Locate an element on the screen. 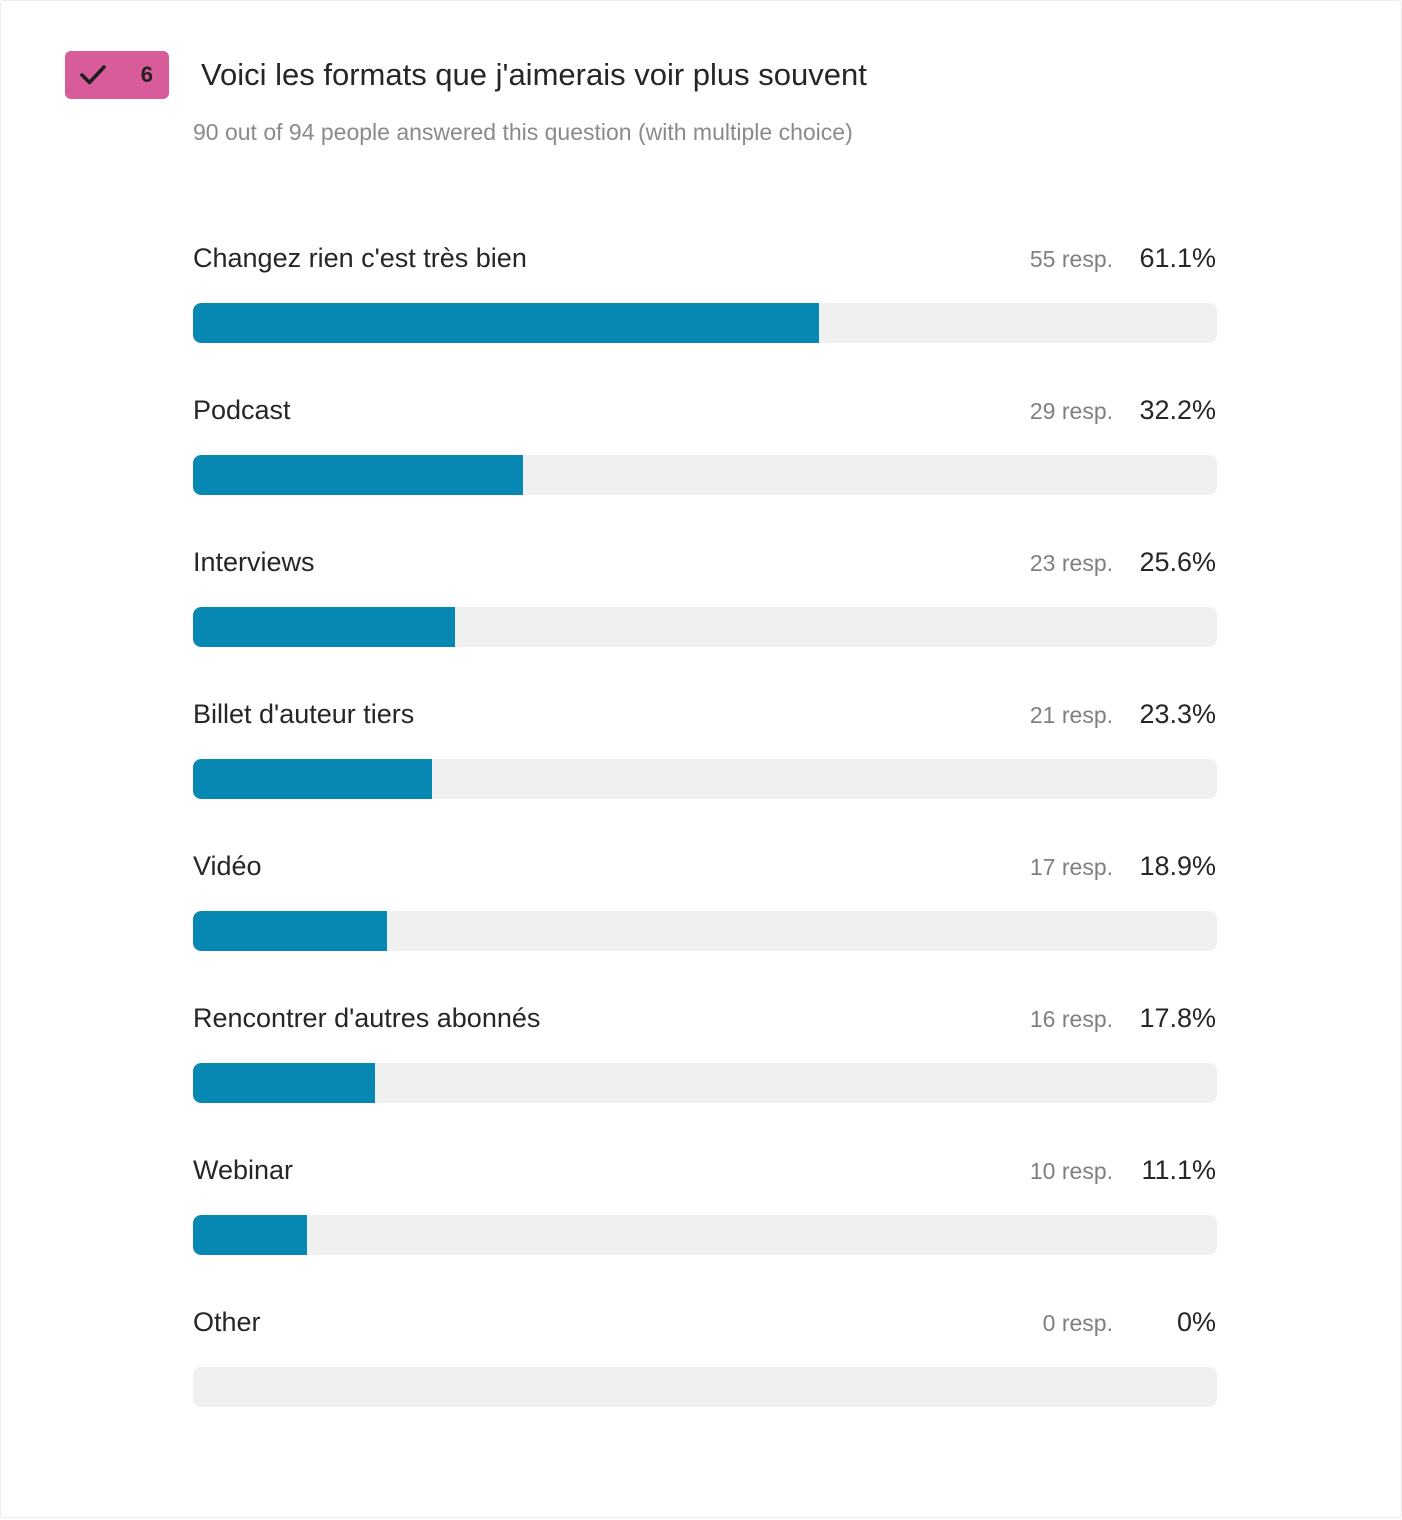 The width and height of the screenshot is (1402, 1520). answer-response-count: 10 resp. is located at coordinates (1071, 1171).